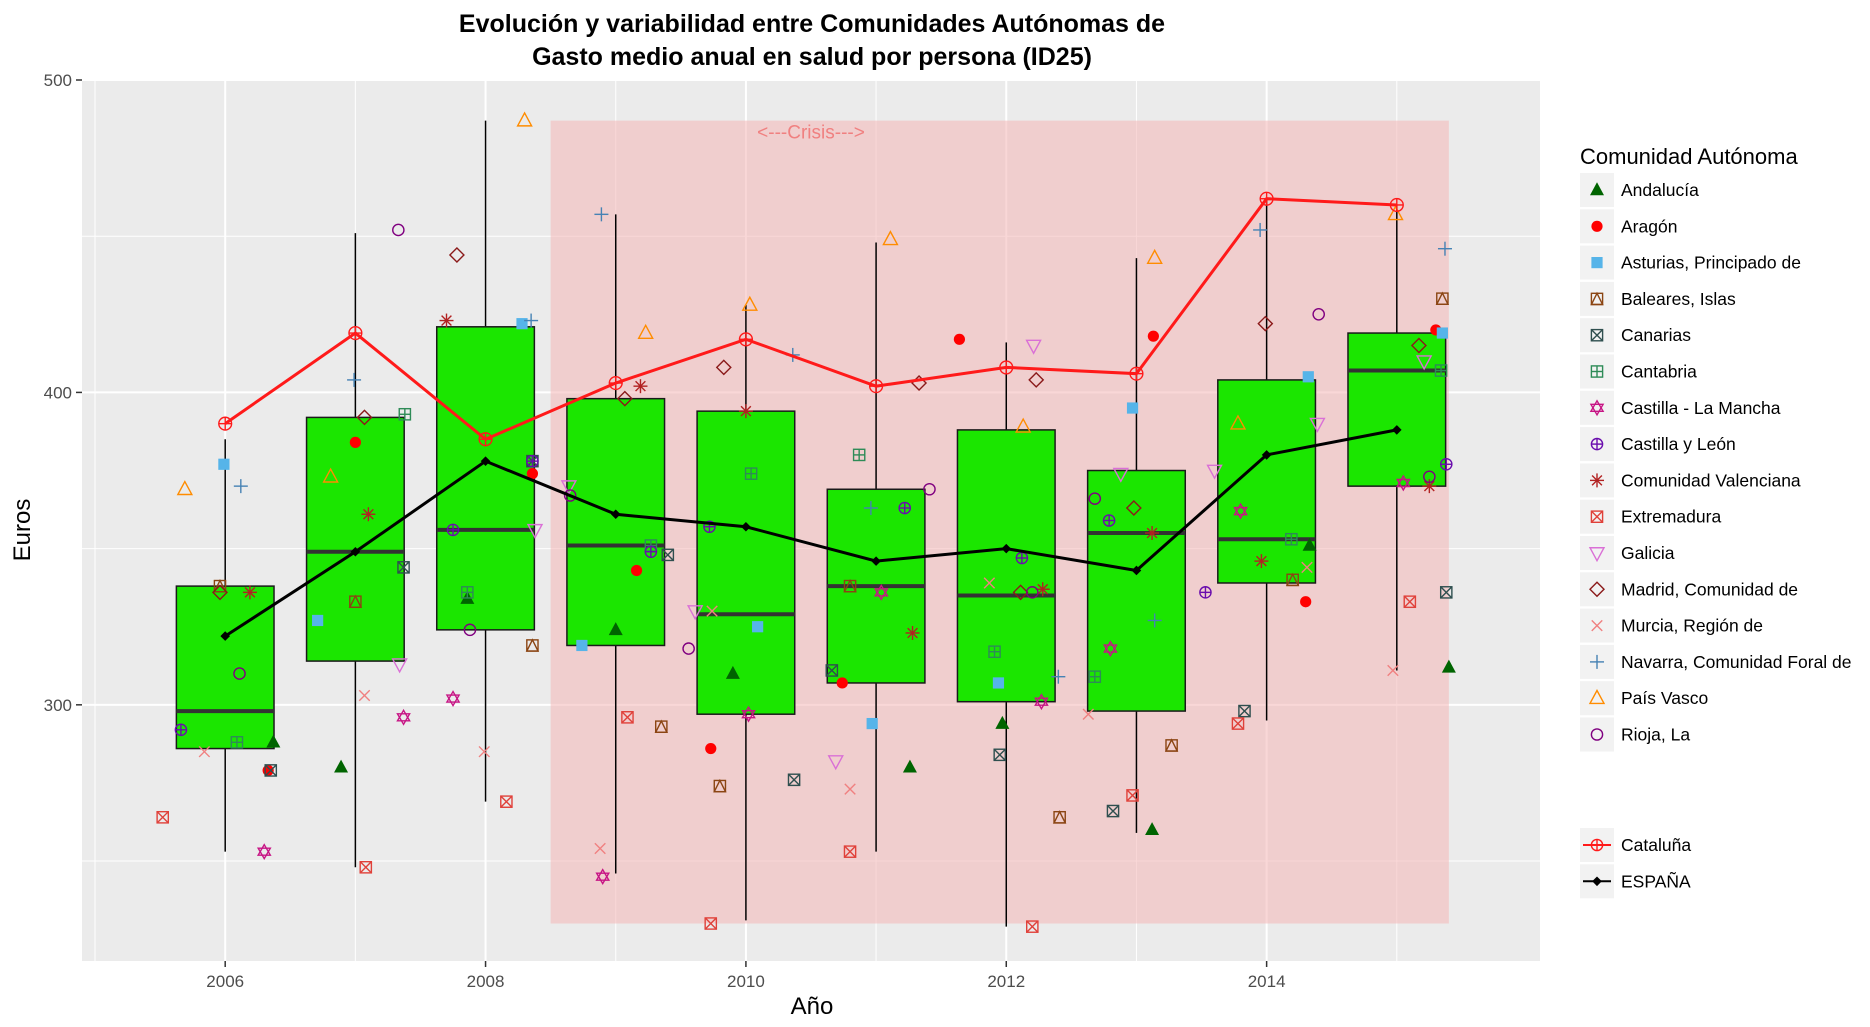 This screenshot has width=1870, height=1027. What do you see at coordinates (1136, 590) in the screenshot?
I see `box-body` at bounding box center [1136, 590].